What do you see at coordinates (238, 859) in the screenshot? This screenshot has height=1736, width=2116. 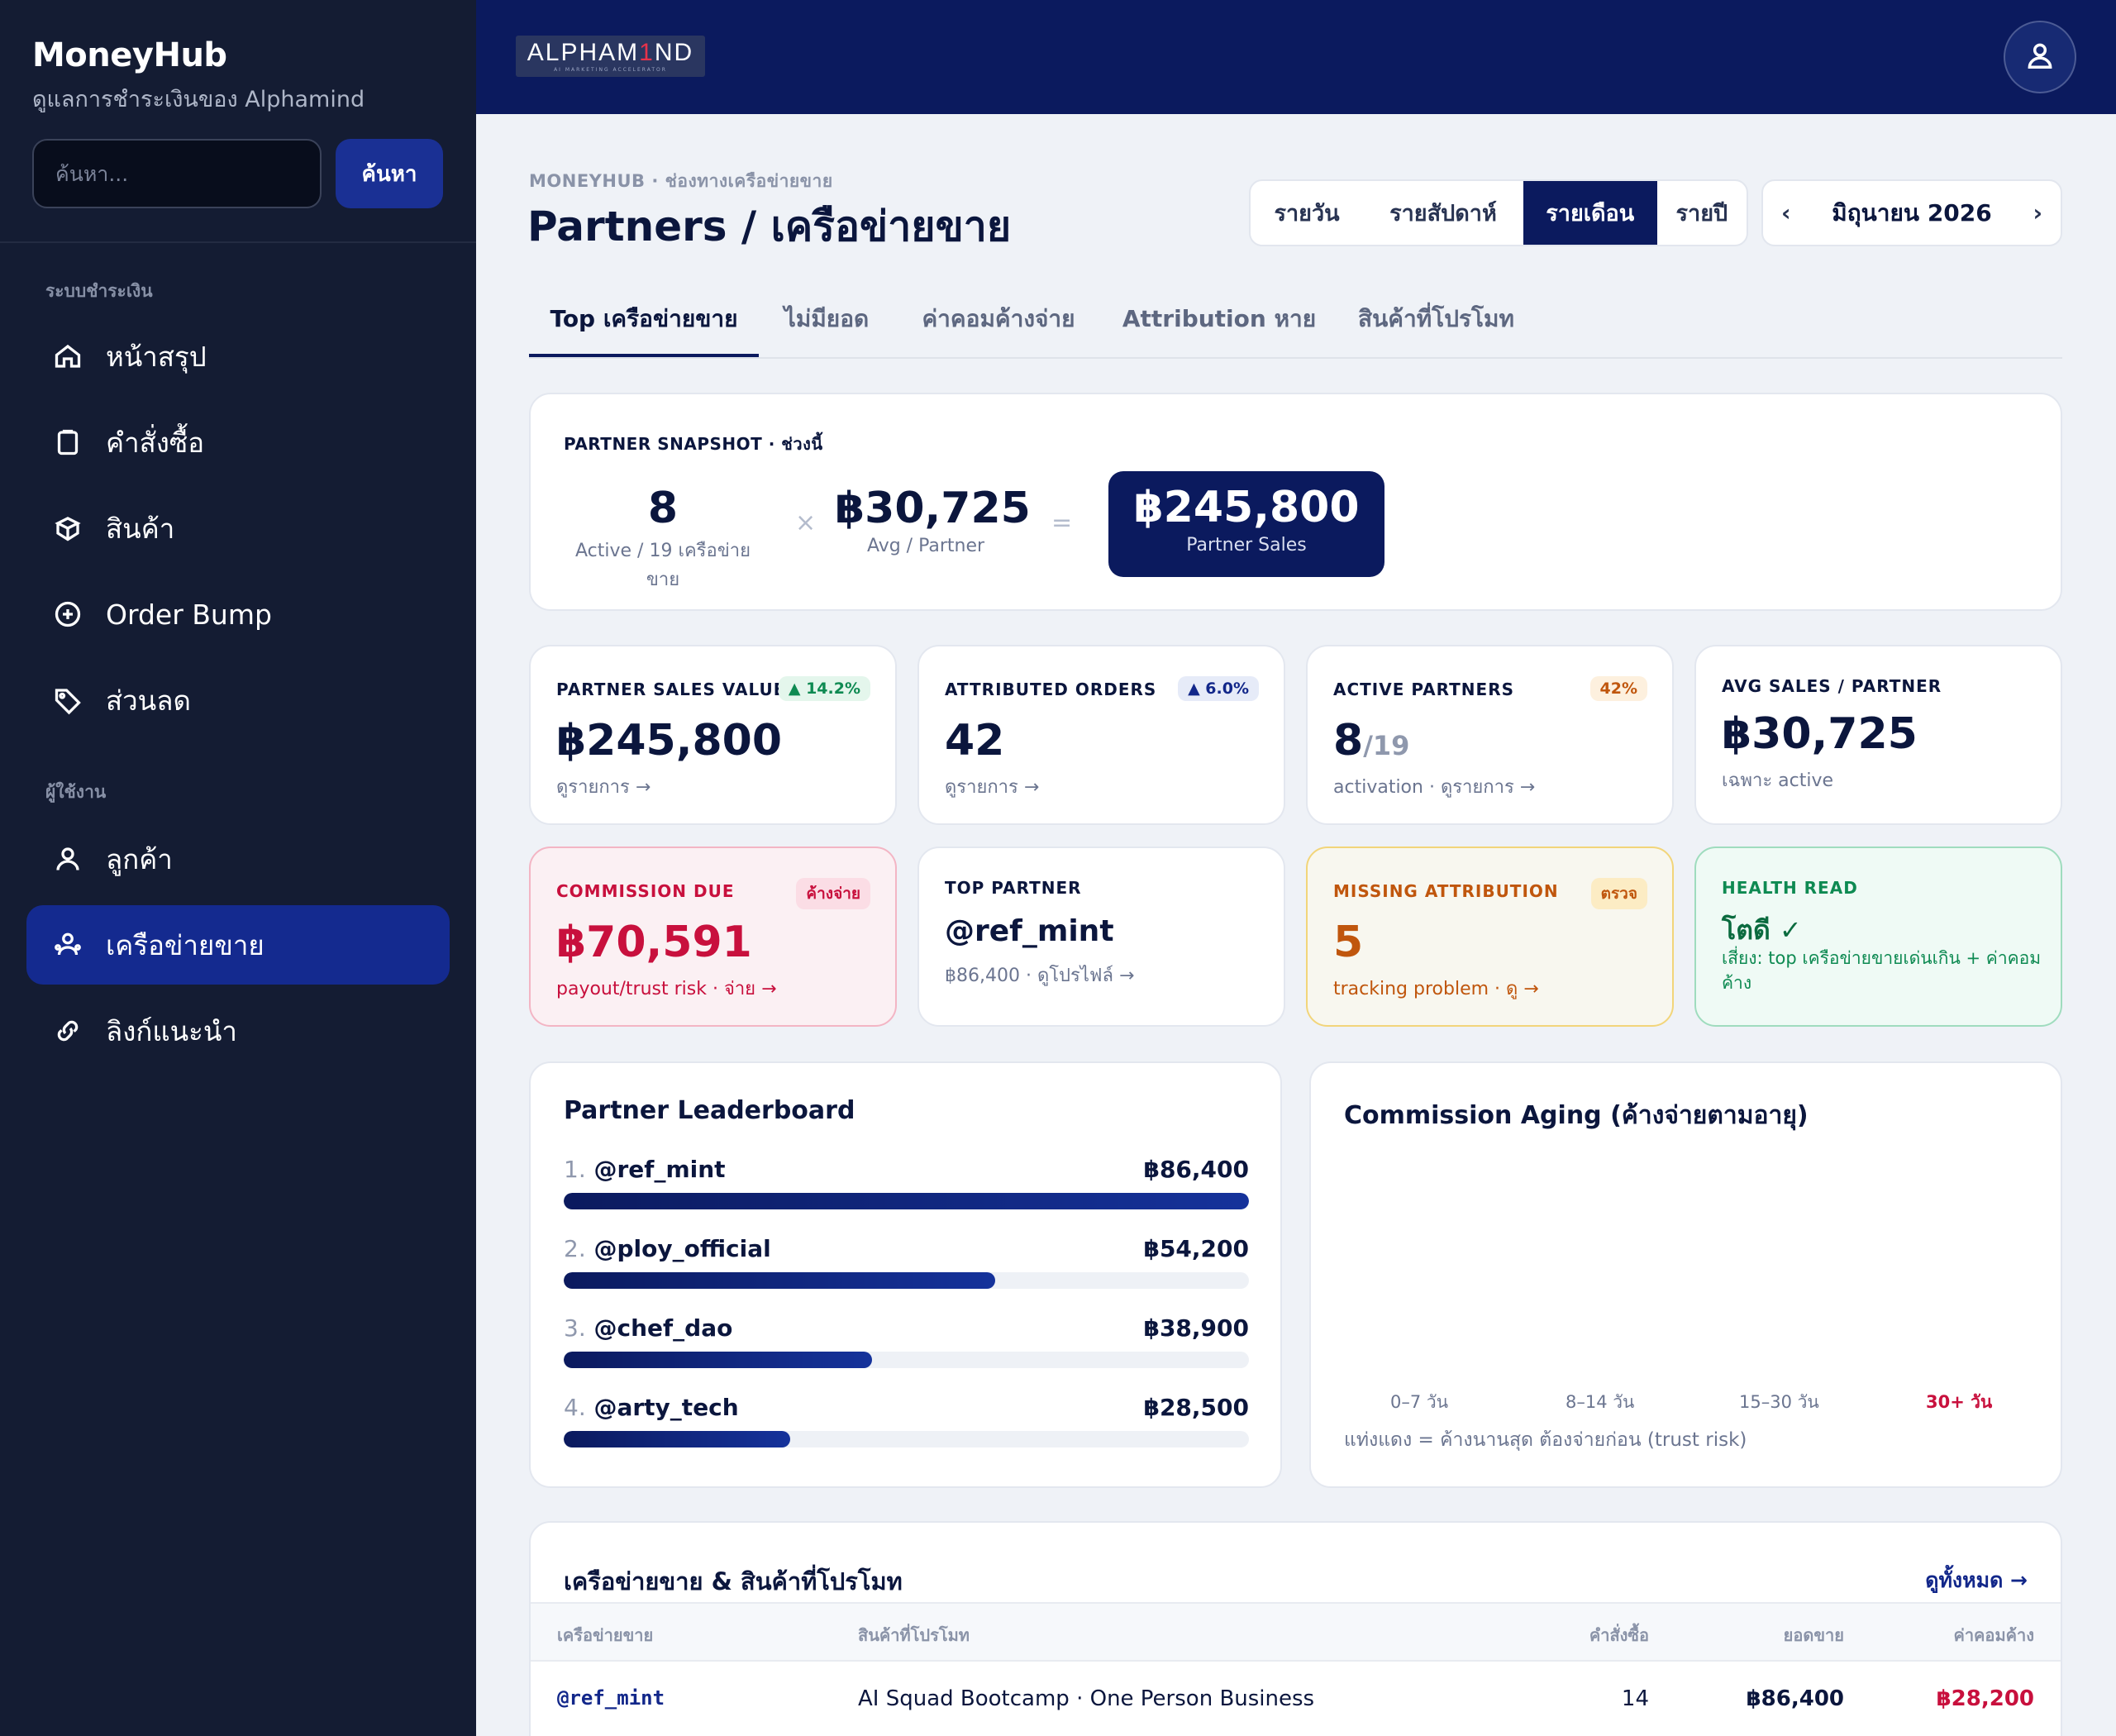 I see `sidebar-item-customers: ลูกค้า` at bounding box center [238, 859].